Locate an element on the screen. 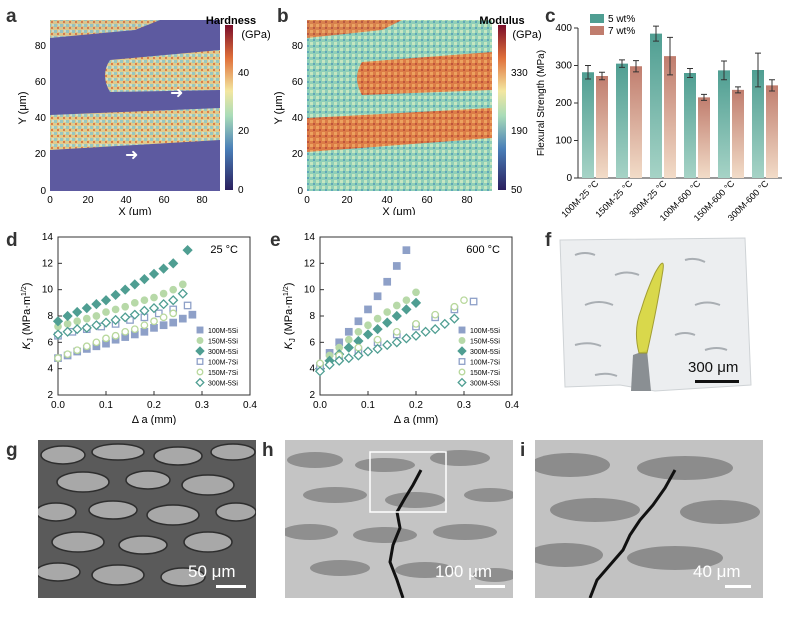  legend-label: 300M-5Si is located at coordinates (223, 384).